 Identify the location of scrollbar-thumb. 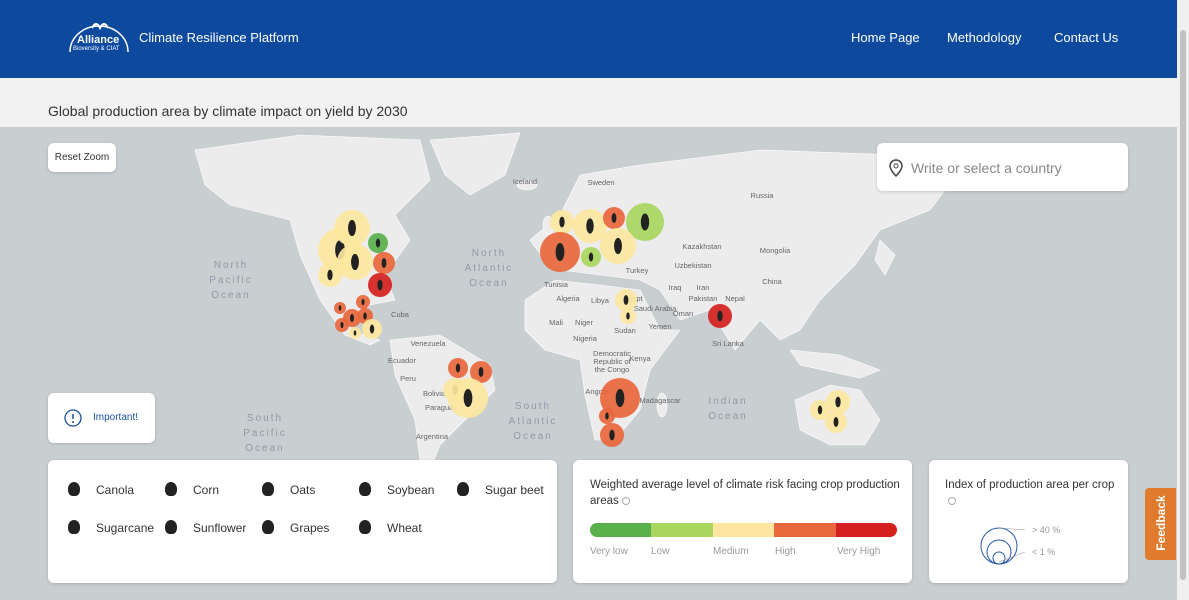
(1183, 305).